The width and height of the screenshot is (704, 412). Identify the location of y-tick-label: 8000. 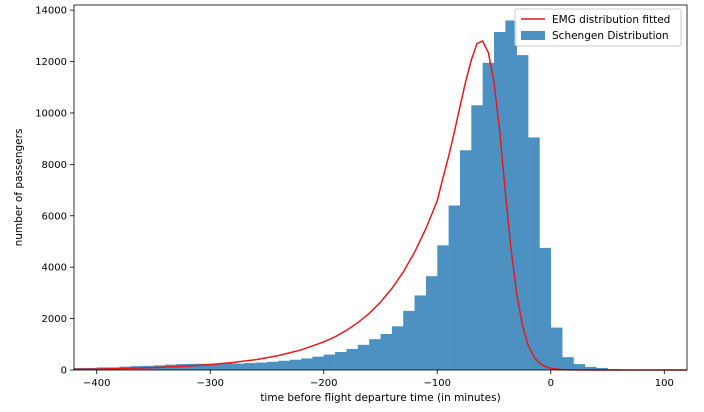
(54, 165).